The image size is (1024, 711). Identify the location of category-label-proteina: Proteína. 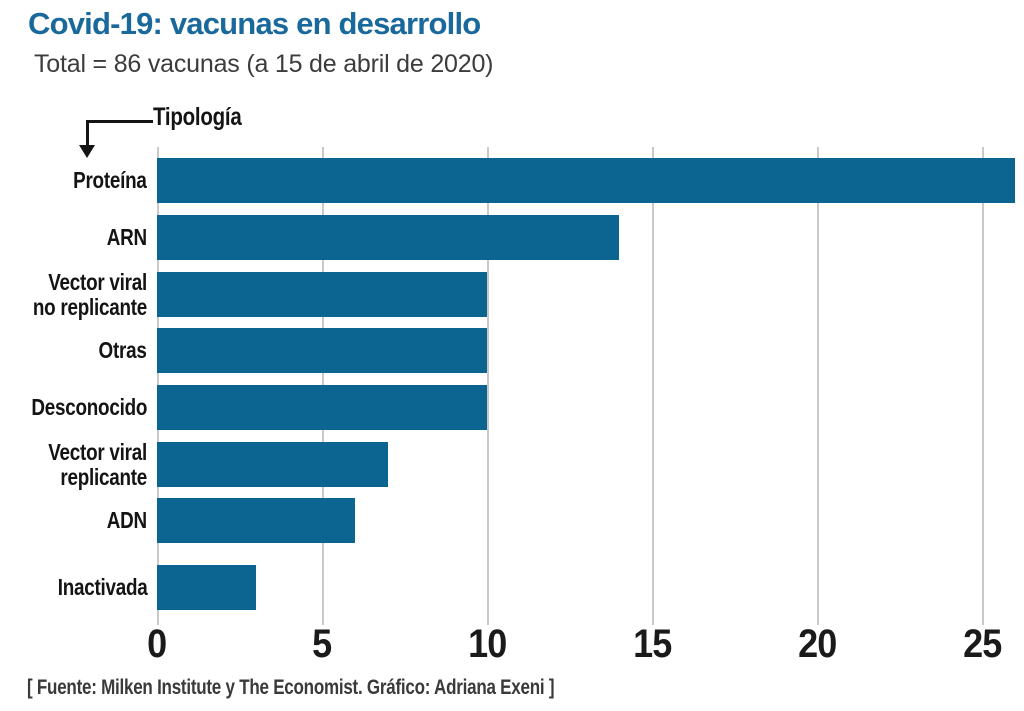
(74, 180).